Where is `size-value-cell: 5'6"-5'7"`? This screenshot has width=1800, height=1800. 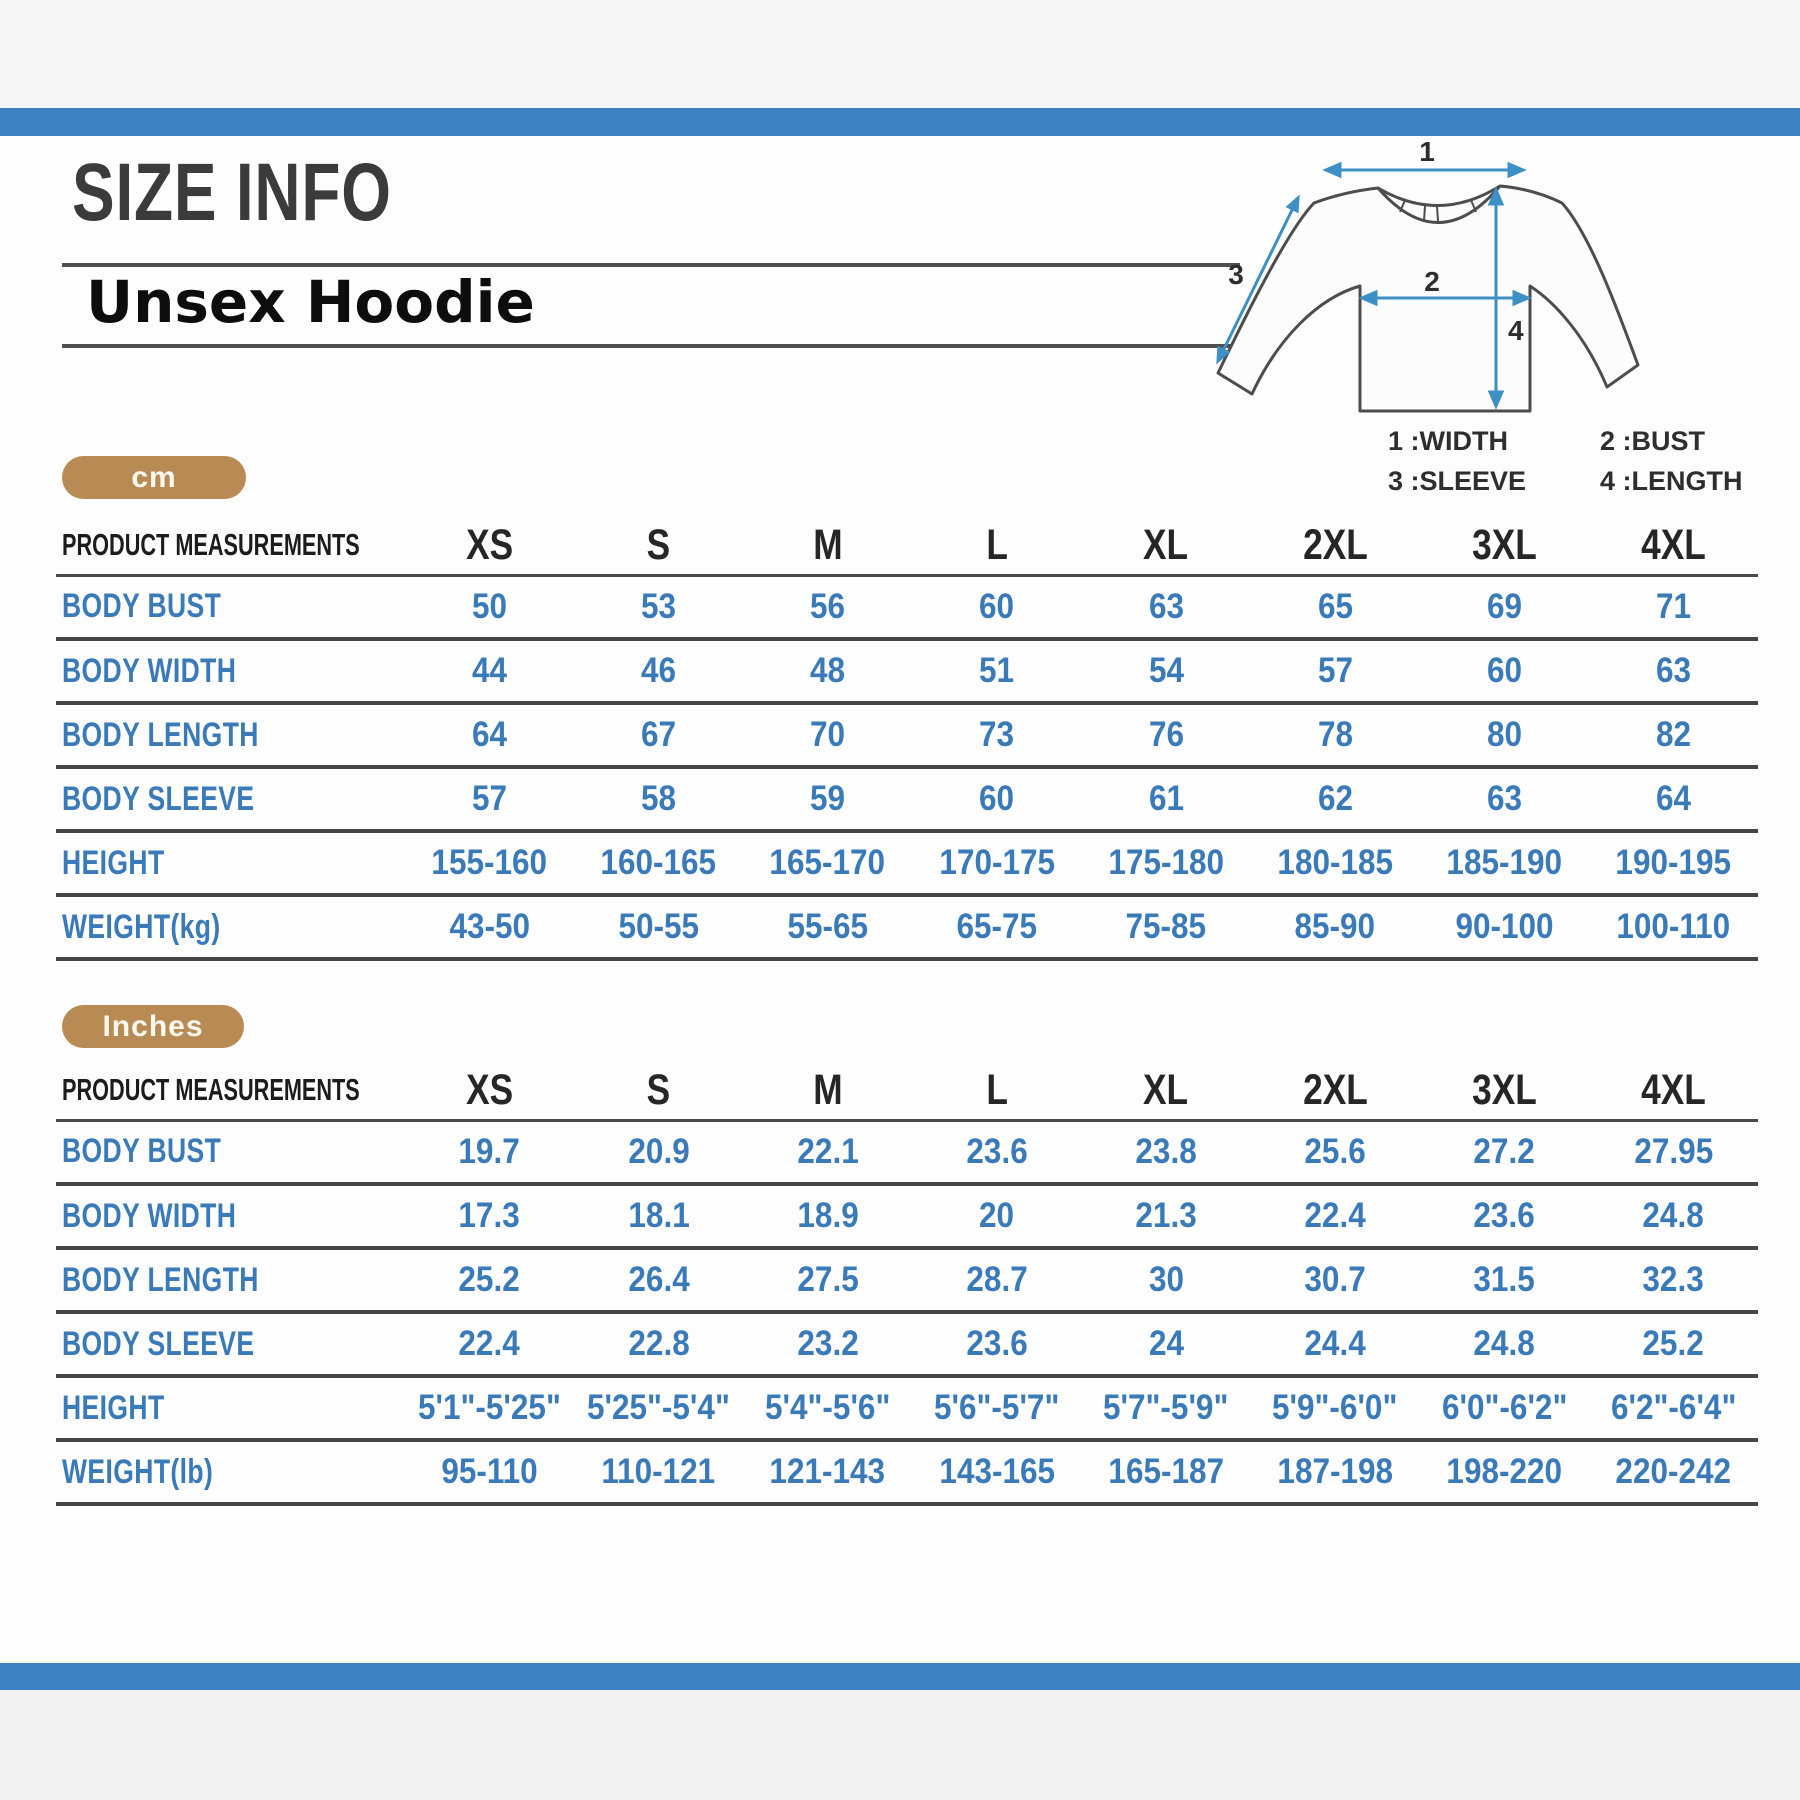
size-value-cell: 5'6"-5'7" is located at coordinates (997, 1407).